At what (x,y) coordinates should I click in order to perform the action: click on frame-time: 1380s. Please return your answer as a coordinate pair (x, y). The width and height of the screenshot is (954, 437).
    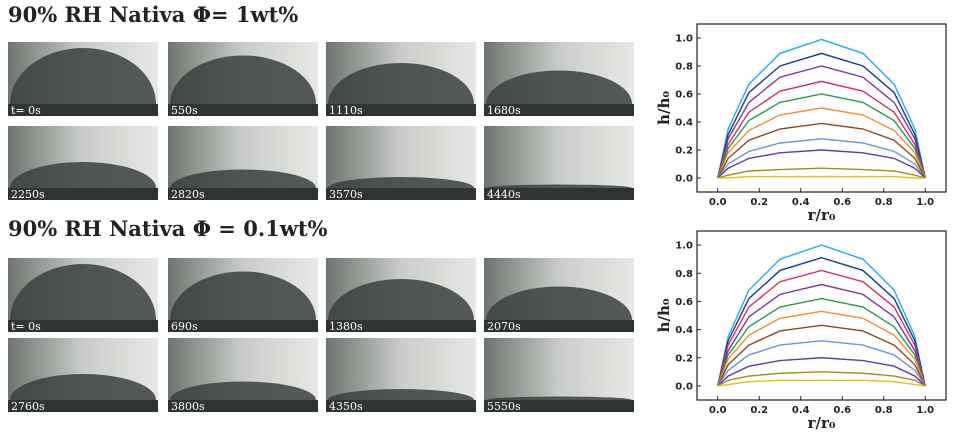
    Looking at the image, I should click on (346, 326).